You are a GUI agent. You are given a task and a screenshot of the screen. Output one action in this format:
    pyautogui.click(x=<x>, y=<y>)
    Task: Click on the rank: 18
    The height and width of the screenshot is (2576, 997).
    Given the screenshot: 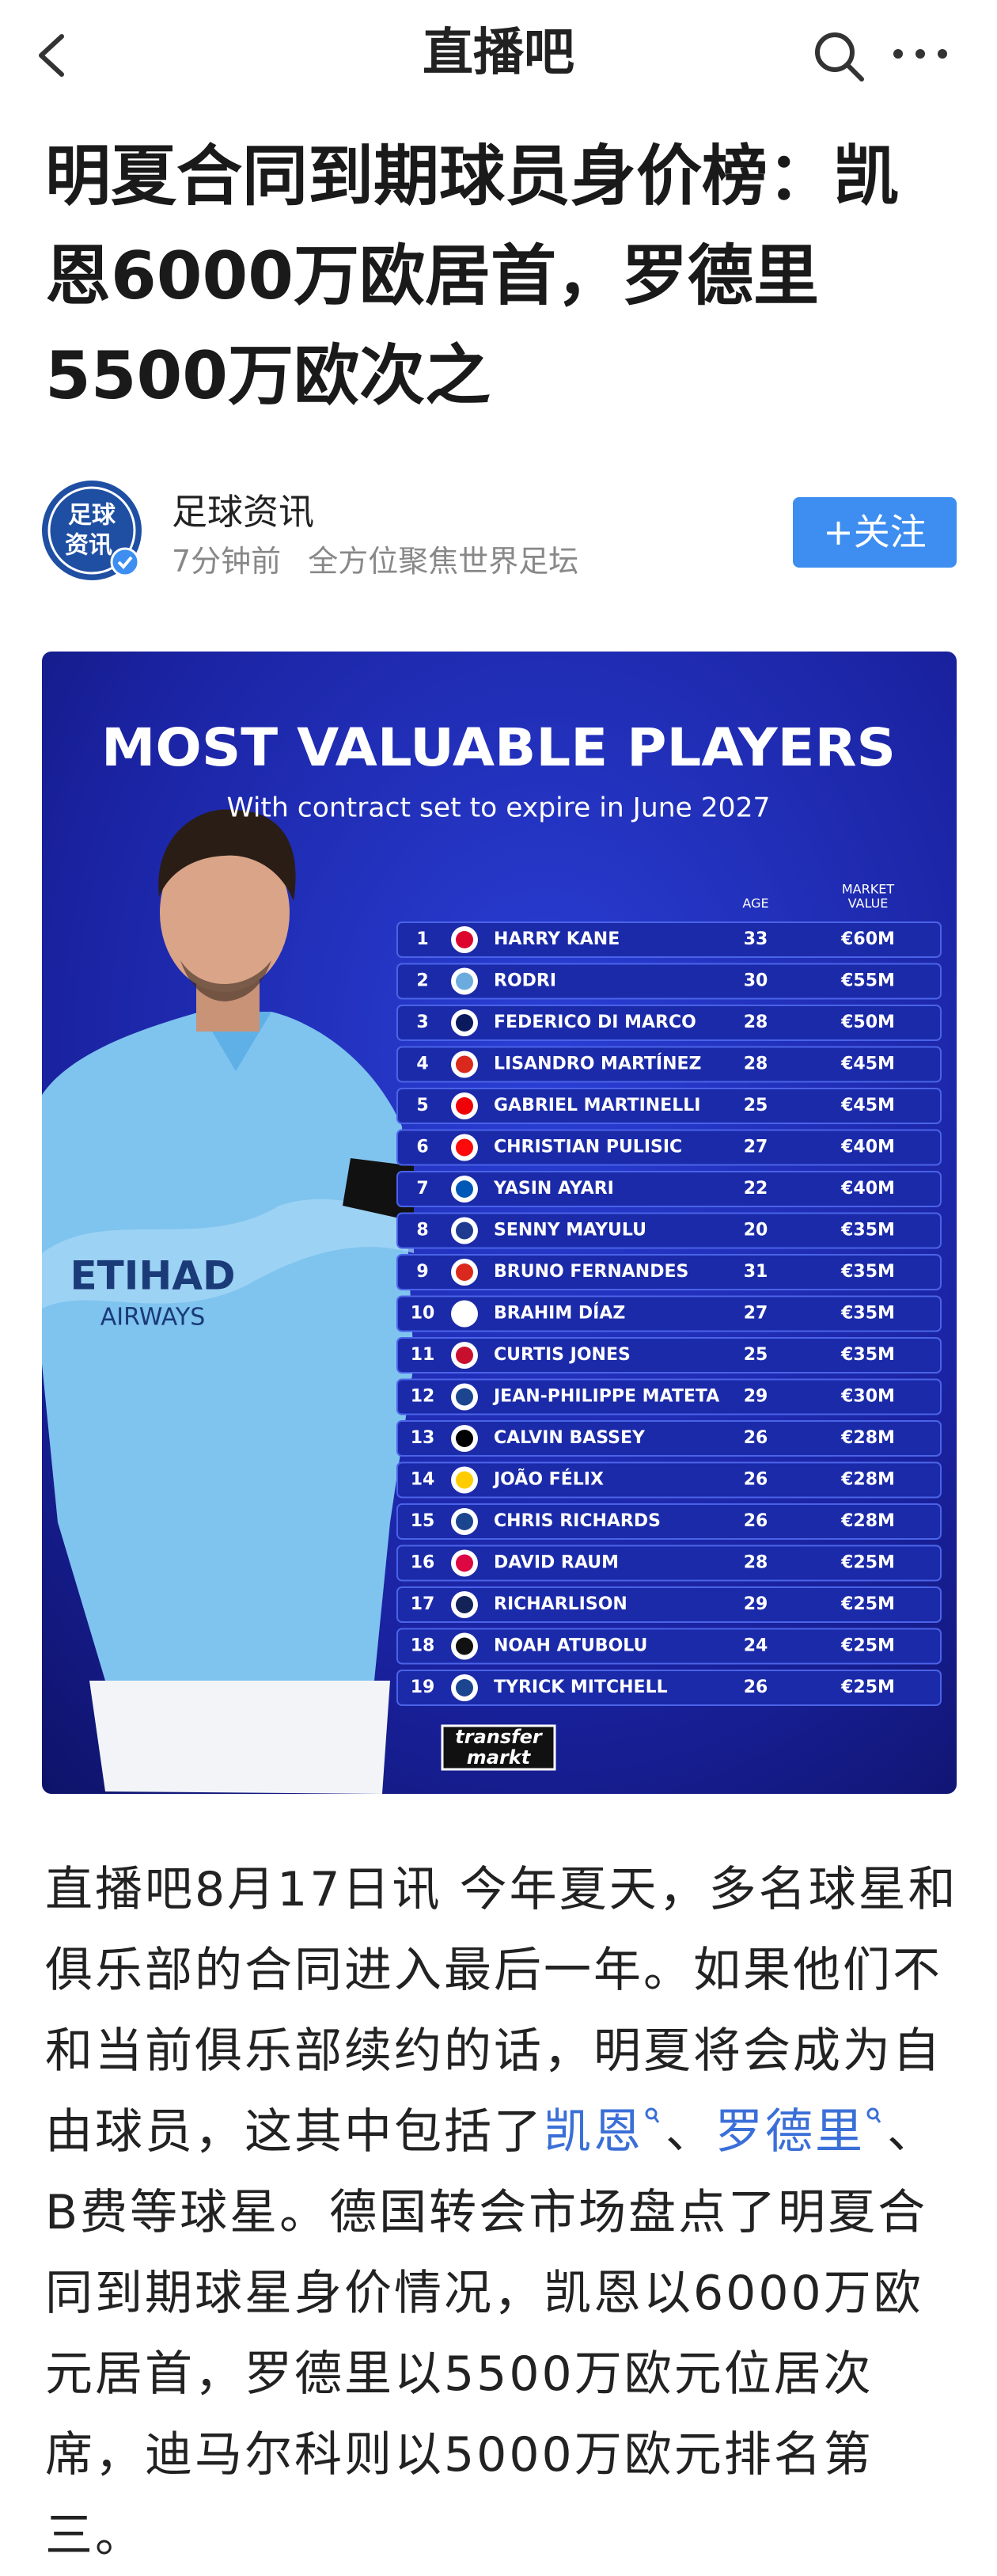 What is the action you would take?
    pyautogui.click(x=423, y=1646)
    